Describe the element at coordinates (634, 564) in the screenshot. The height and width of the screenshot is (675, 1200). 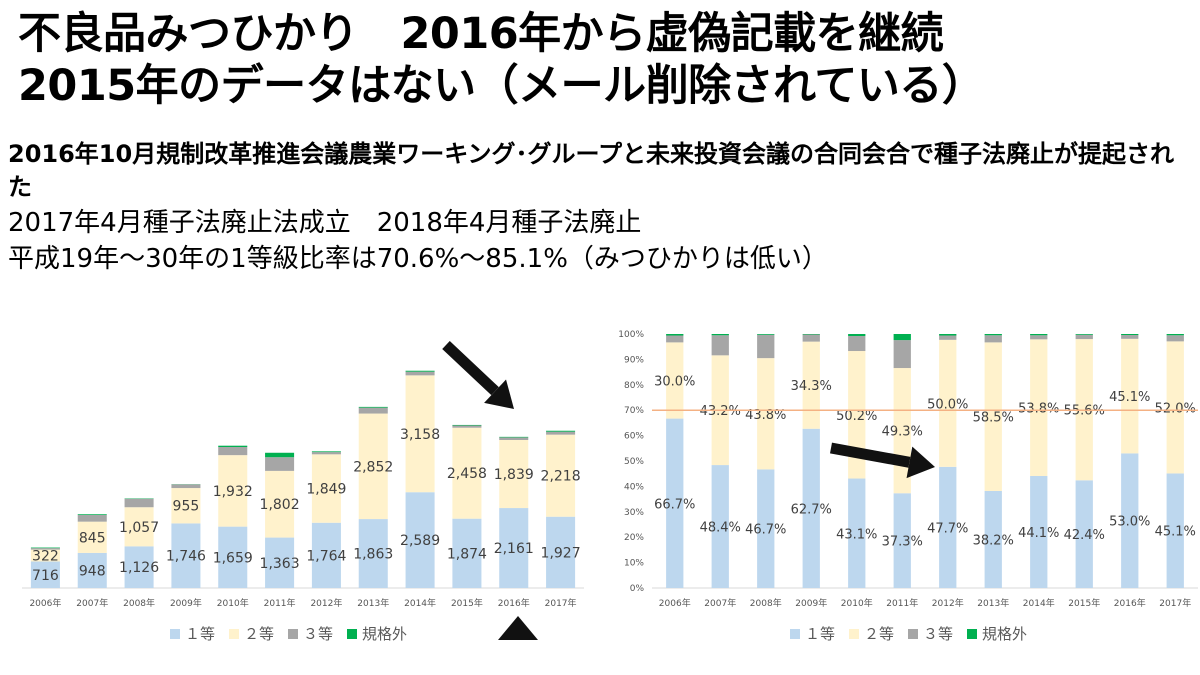
I see `chart2-y-tick-label: 10%` at that location.